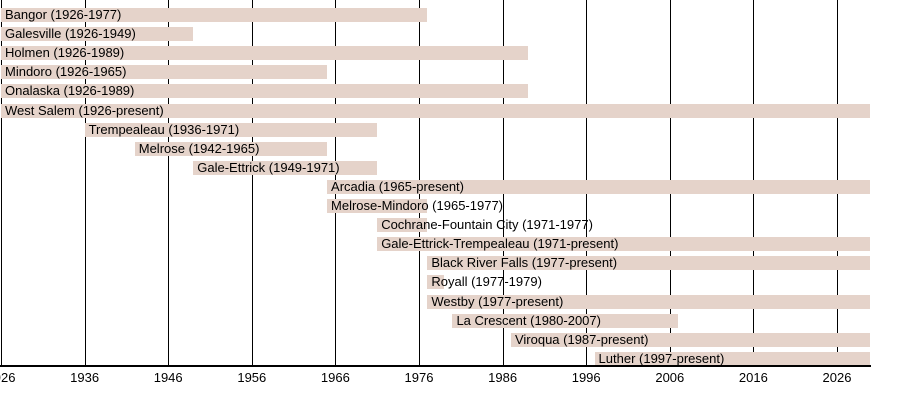 The image size is (900, 415). I want to click on timeline-bar-label: Luther (1997-present), so click(661, 358).